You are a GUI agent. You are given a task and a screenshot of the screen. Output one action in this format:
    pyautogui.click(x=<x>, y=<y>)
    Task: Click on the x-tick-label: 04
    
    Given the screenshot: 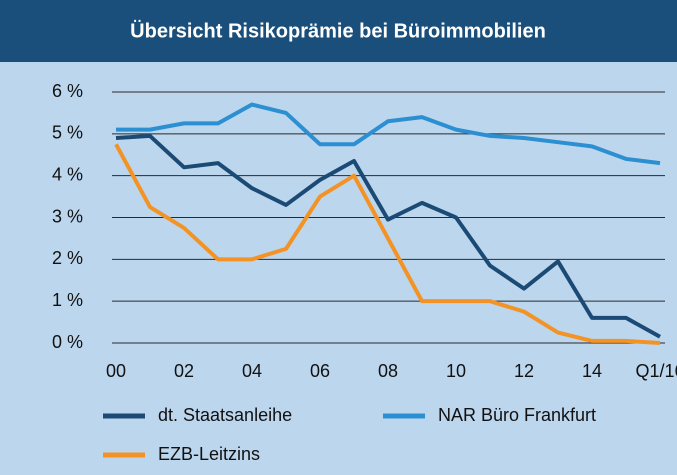 What is the action you would take?
    pyautogui.click(x=252, y=371)
    